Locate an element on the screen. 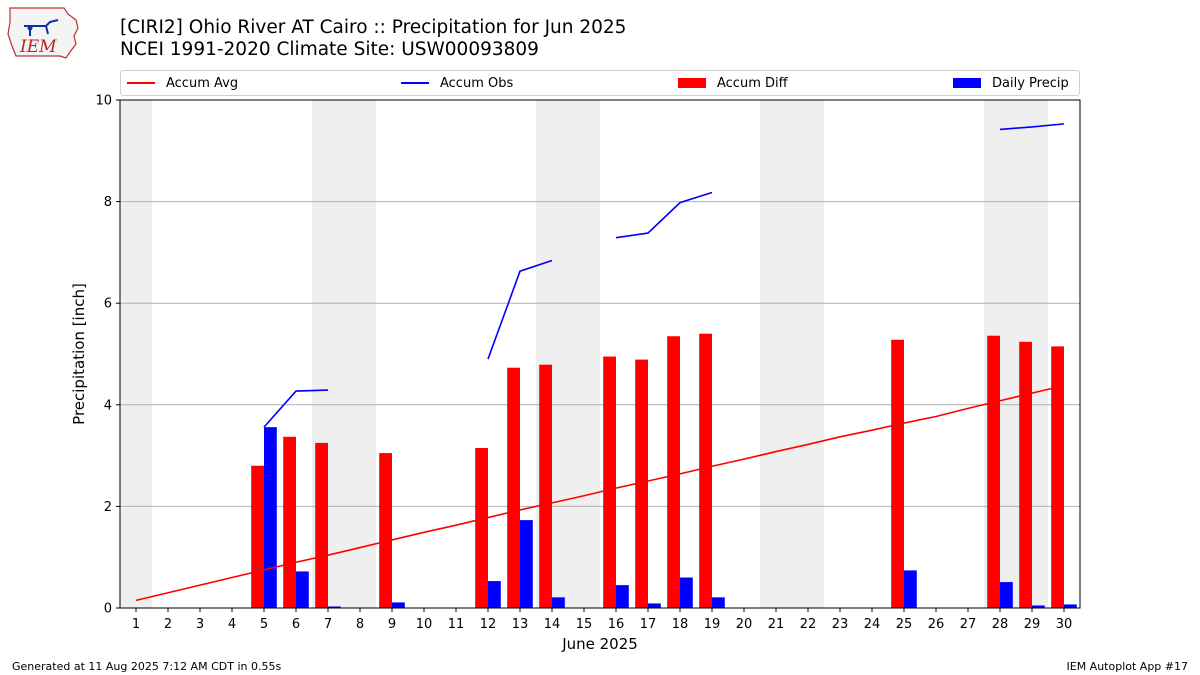 The image size is (1200, 675). x-tick-label: 30 is located at coordinates (1064, 624).